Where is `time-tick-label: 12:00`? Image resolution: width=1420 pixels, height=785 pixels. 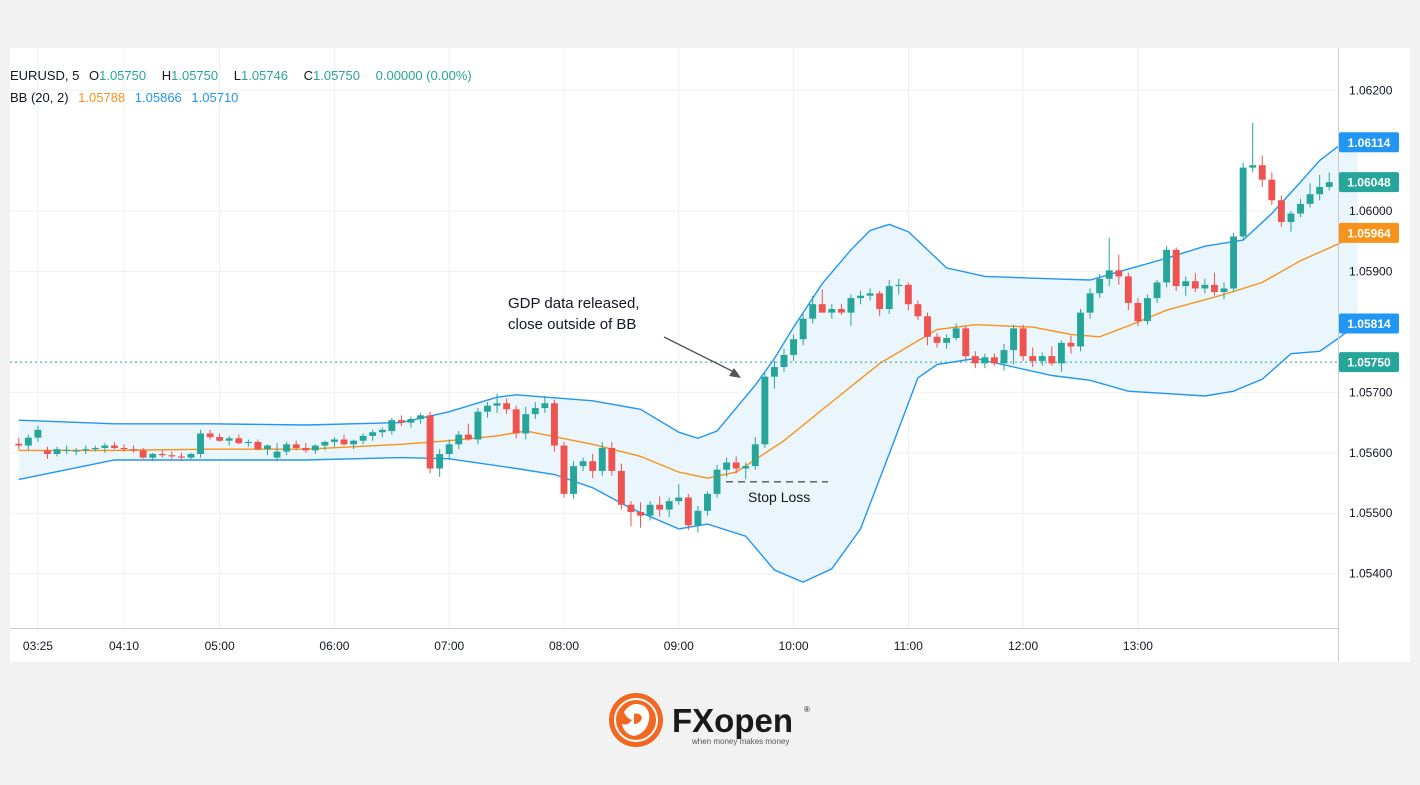
time-tick-label: 12:00 is located at coordinates (1023, 646).